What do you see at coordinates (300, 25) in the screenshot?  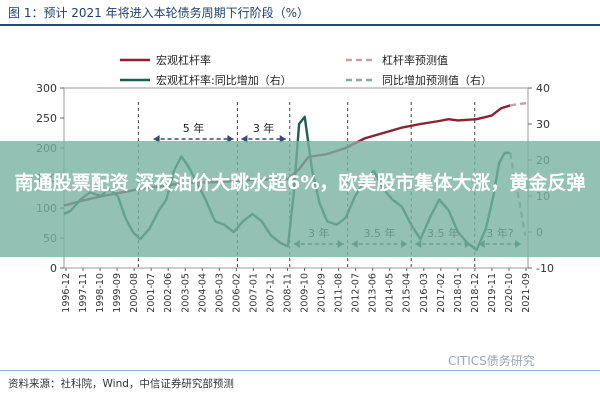 I see `title-divider` at bounding box center [300, 25].